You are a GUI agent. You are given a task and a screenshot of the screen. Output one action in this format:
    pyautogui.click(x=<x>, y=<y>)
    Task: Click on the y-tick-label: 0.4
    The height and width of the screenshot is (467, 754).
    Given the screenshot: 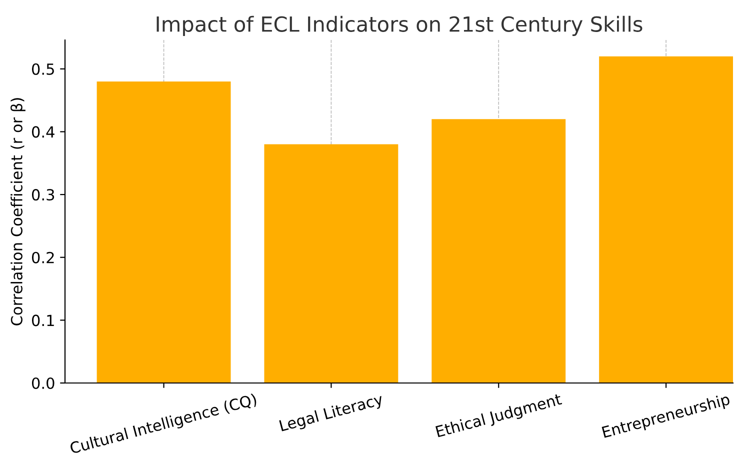 What is the action you would take?
    pyautogui.click(x=43, y=132)
    